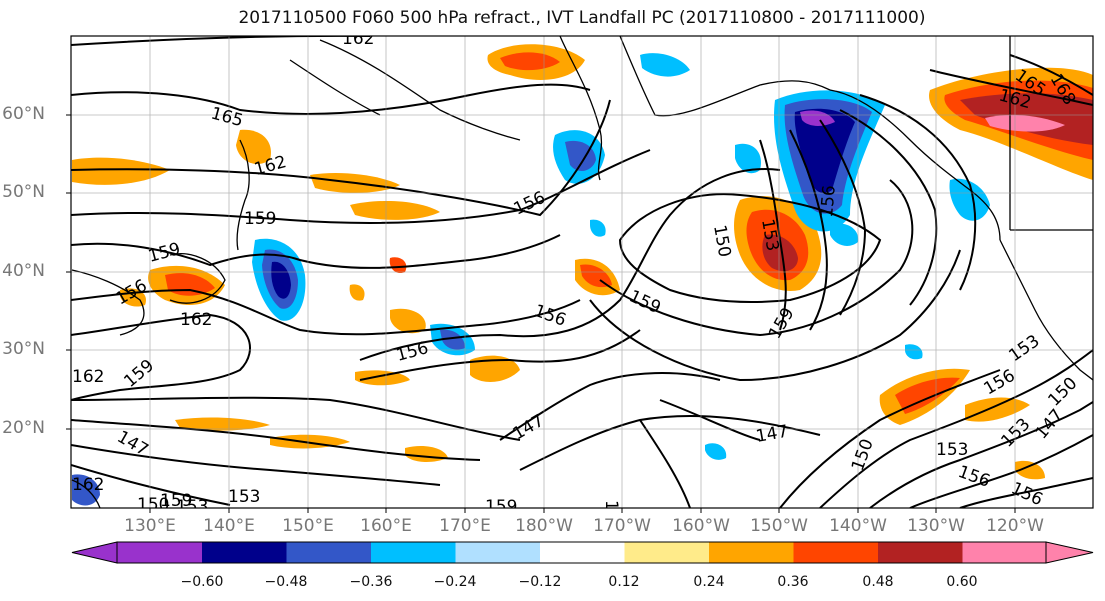 The image size is (1105, 601). Describe the element at coordinates (455, 582) in the screenshot. I see `colorbar-tick-label: −0.24` at that location.